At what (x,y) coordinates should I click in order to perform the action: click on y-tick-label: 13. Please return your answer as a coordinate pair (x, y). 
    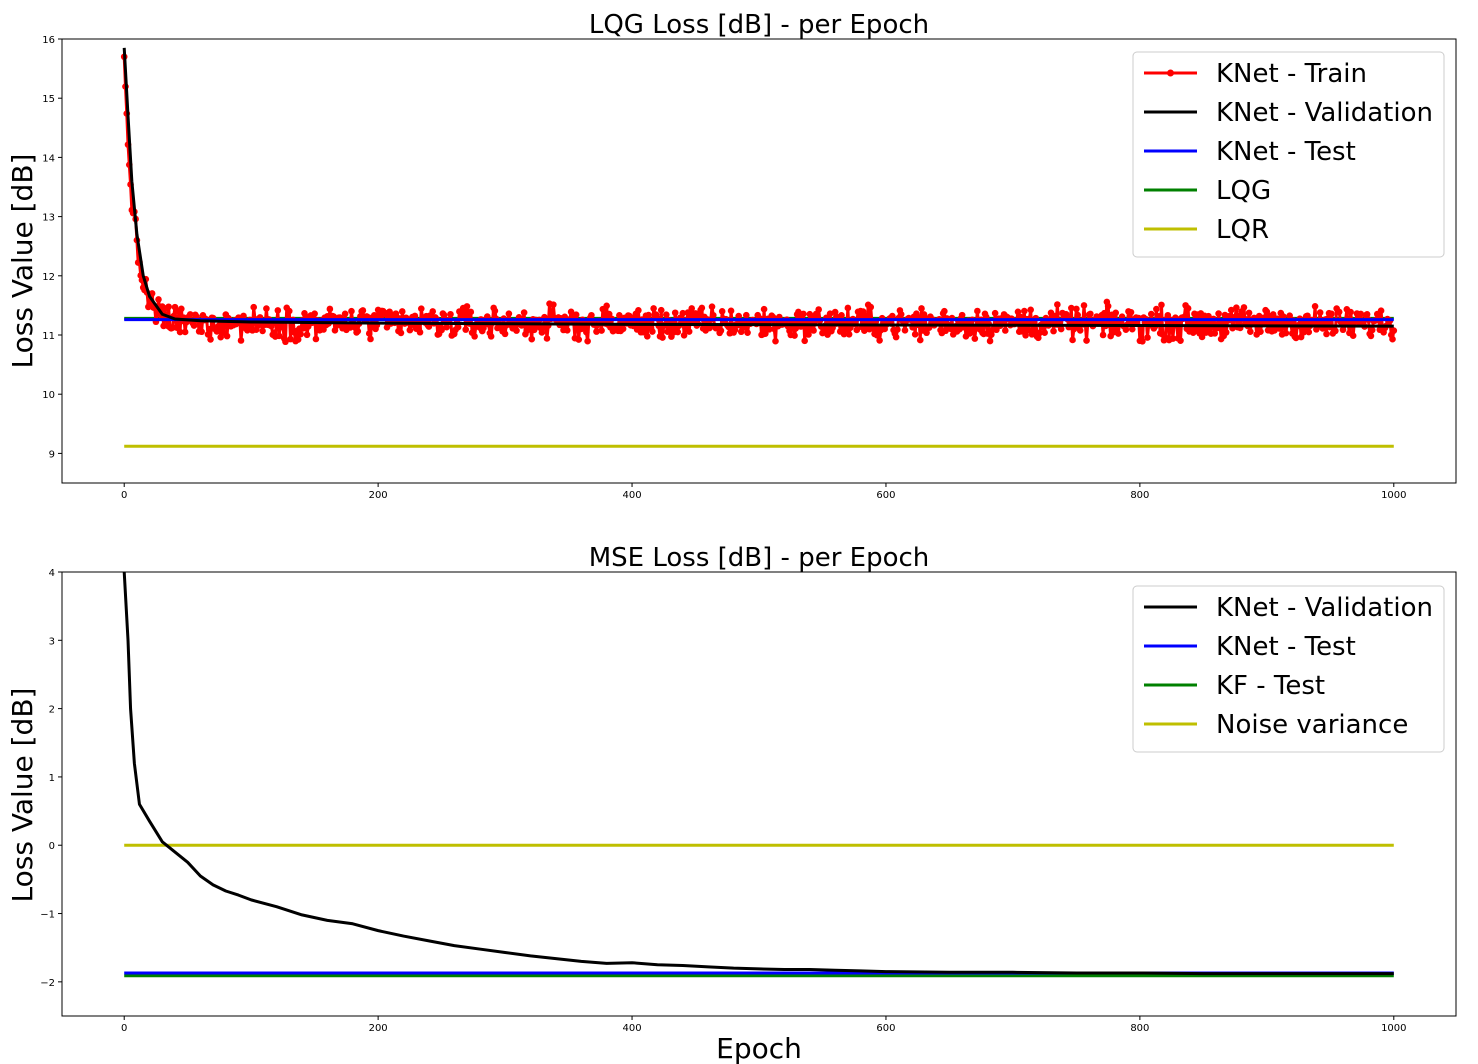
    Looking at the image, I should click on (48, 218).